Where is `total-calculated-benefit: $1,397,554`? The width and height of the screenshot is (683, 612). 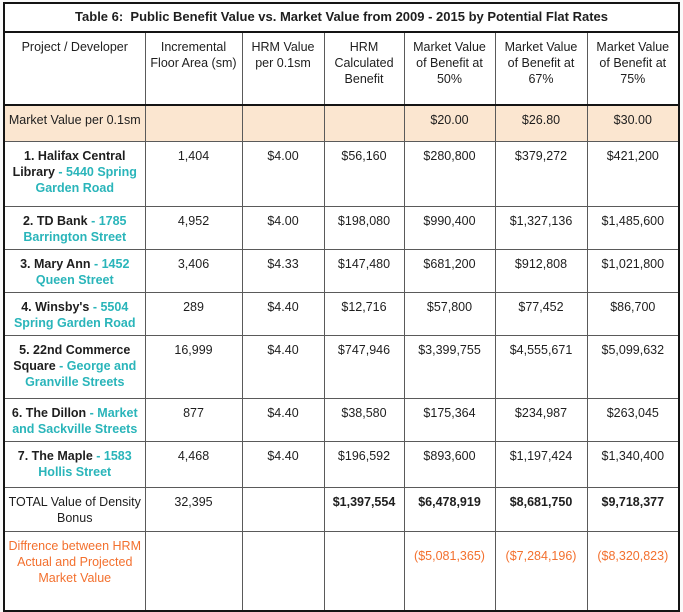 total-calculated-benefit: $1,397,554 is located at coordinates (364, 510).